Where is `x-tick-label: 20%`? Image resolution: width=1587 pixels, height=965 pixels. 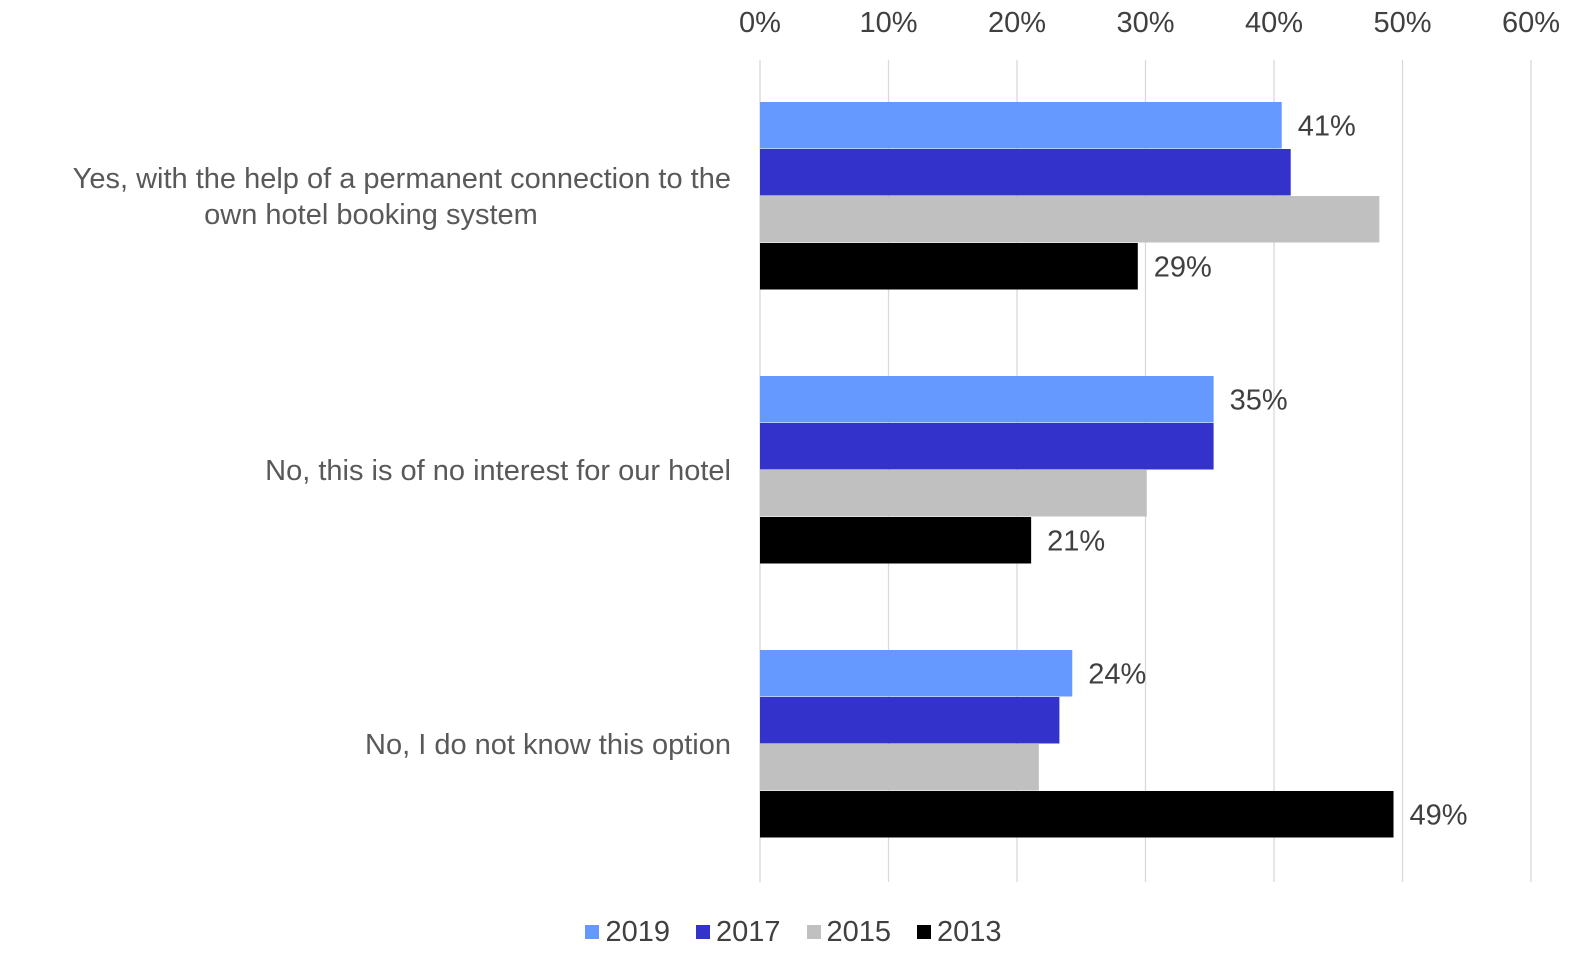 x-tick-label: 20% is located at coordinates (1017, 23).